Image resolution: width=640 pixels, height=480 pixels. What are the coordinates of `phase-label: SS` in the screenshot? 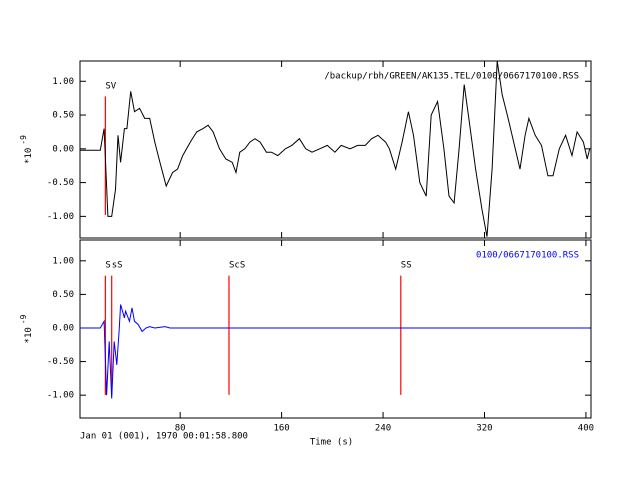 It's located at (406, 265).